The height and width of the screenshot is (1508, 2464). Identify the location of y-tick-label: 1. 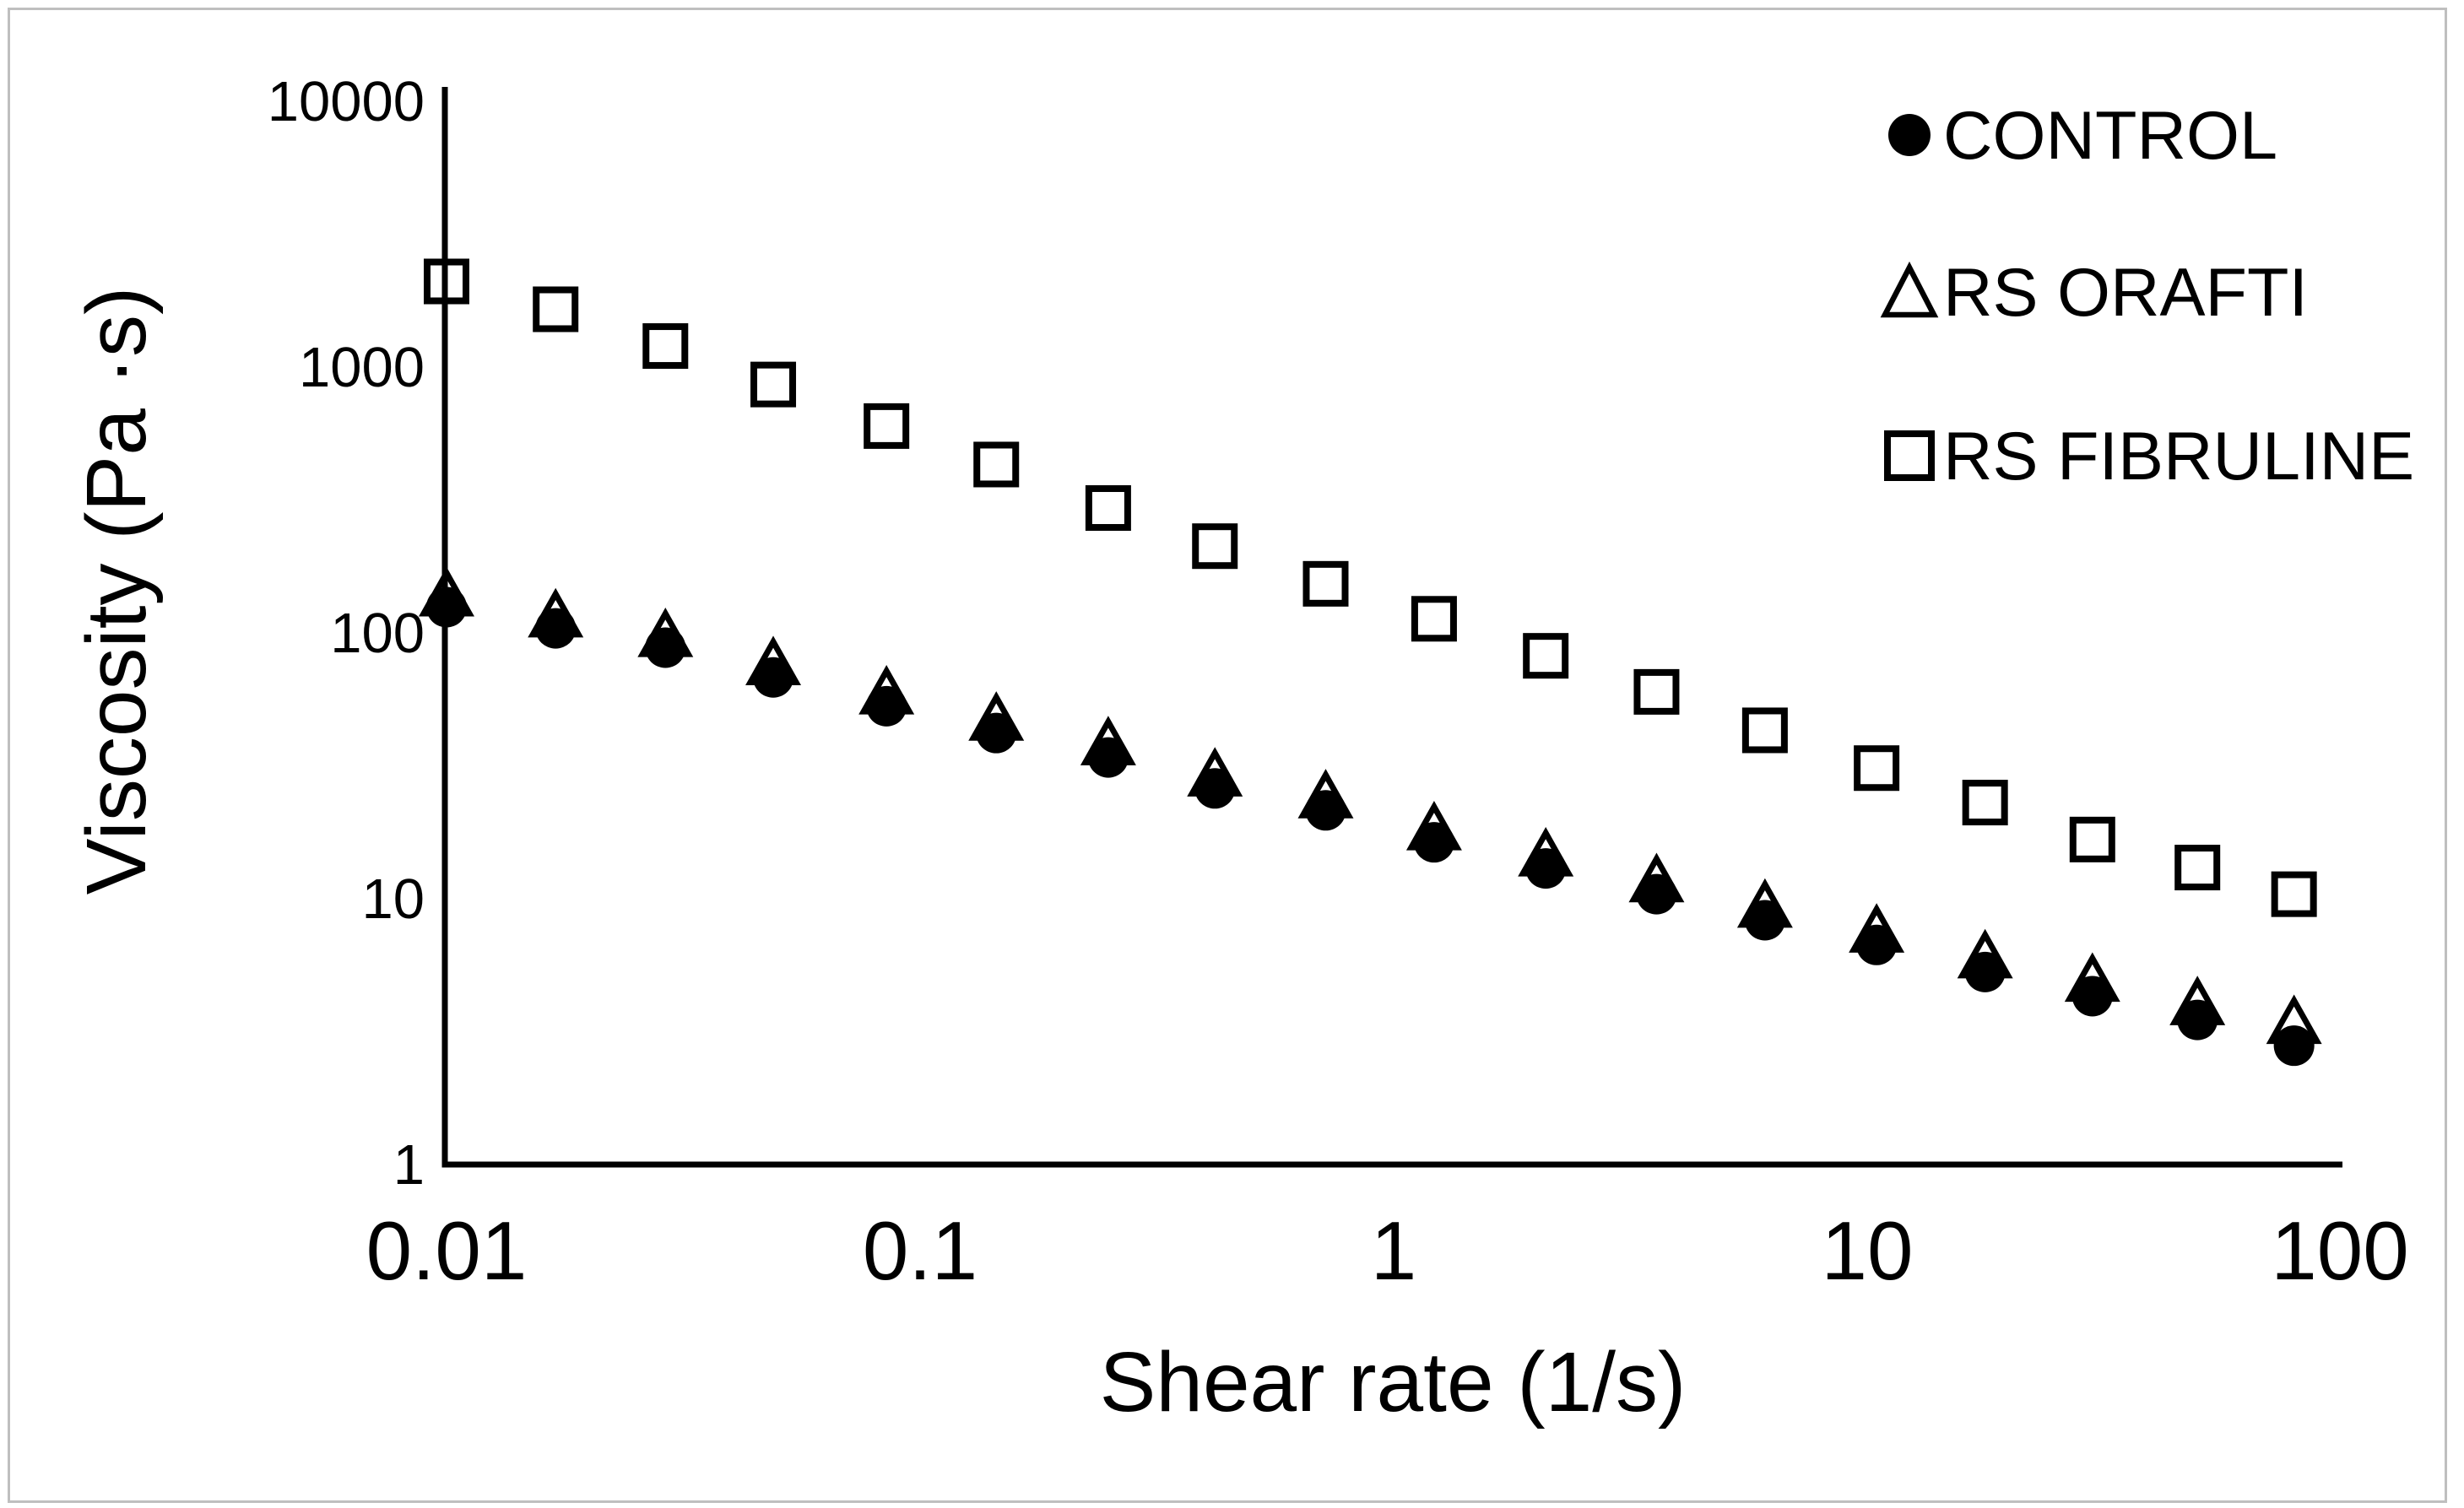
(409, 1165).